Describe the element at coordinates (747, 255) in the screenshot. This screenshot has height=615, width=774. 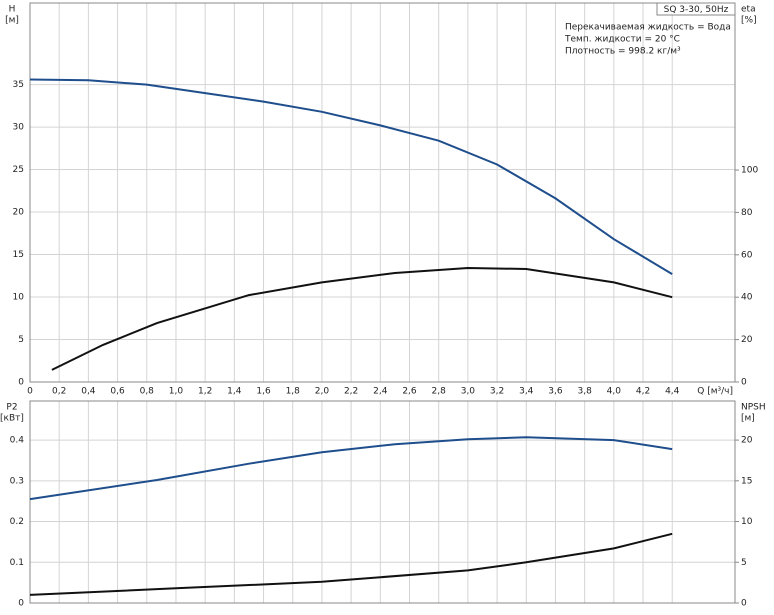
I see `y2-tick-label: 60` at that location.